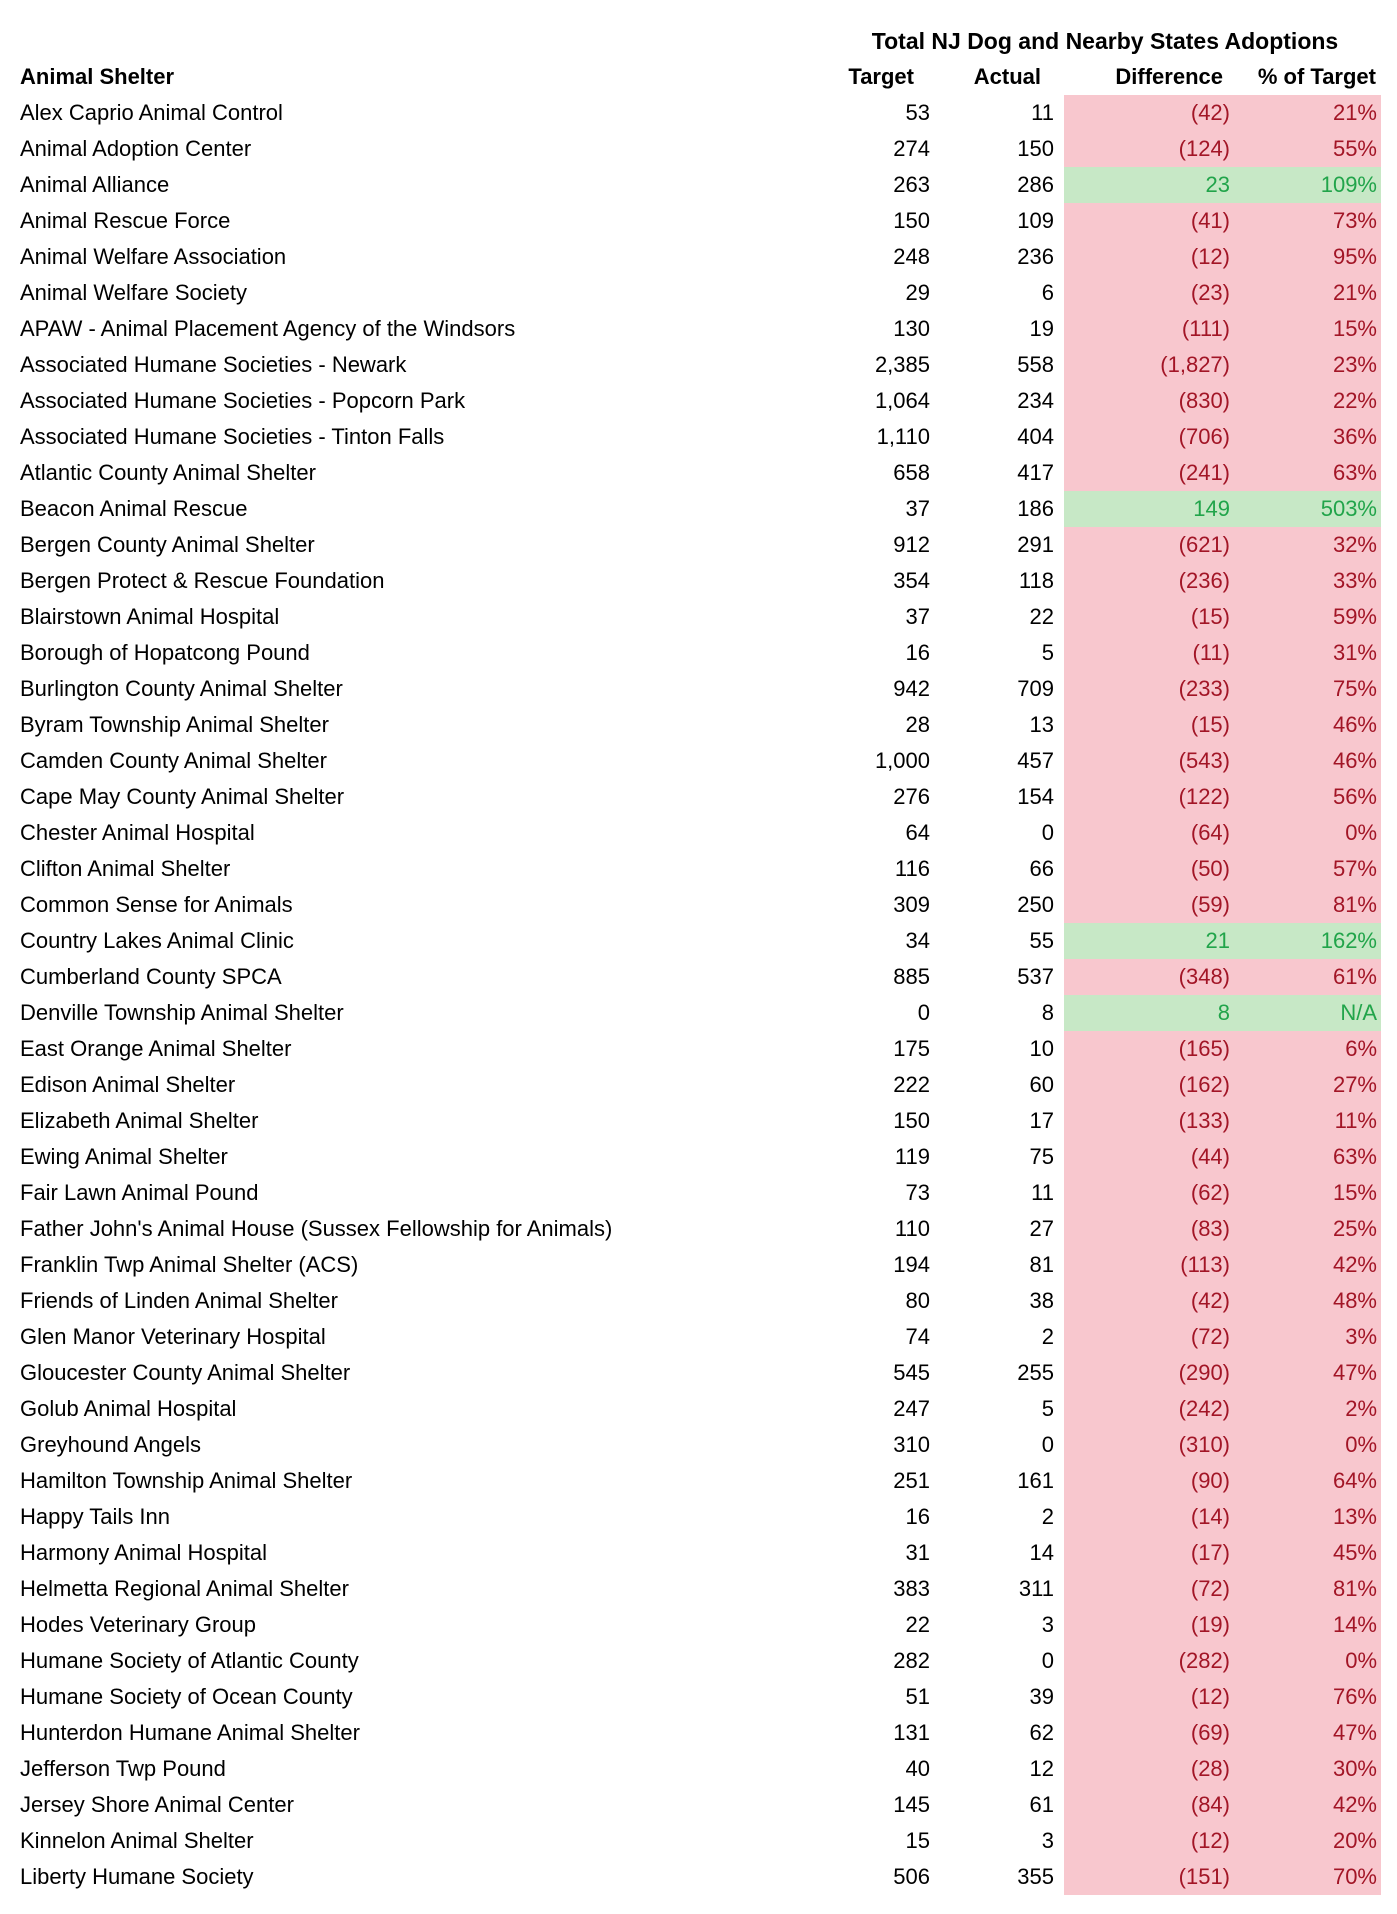 The image size is (1397, 1914). Describe the element at coordinates (1309, 1013) in the screenshot. I see `pct-of-target-cell: N/A` at that location.